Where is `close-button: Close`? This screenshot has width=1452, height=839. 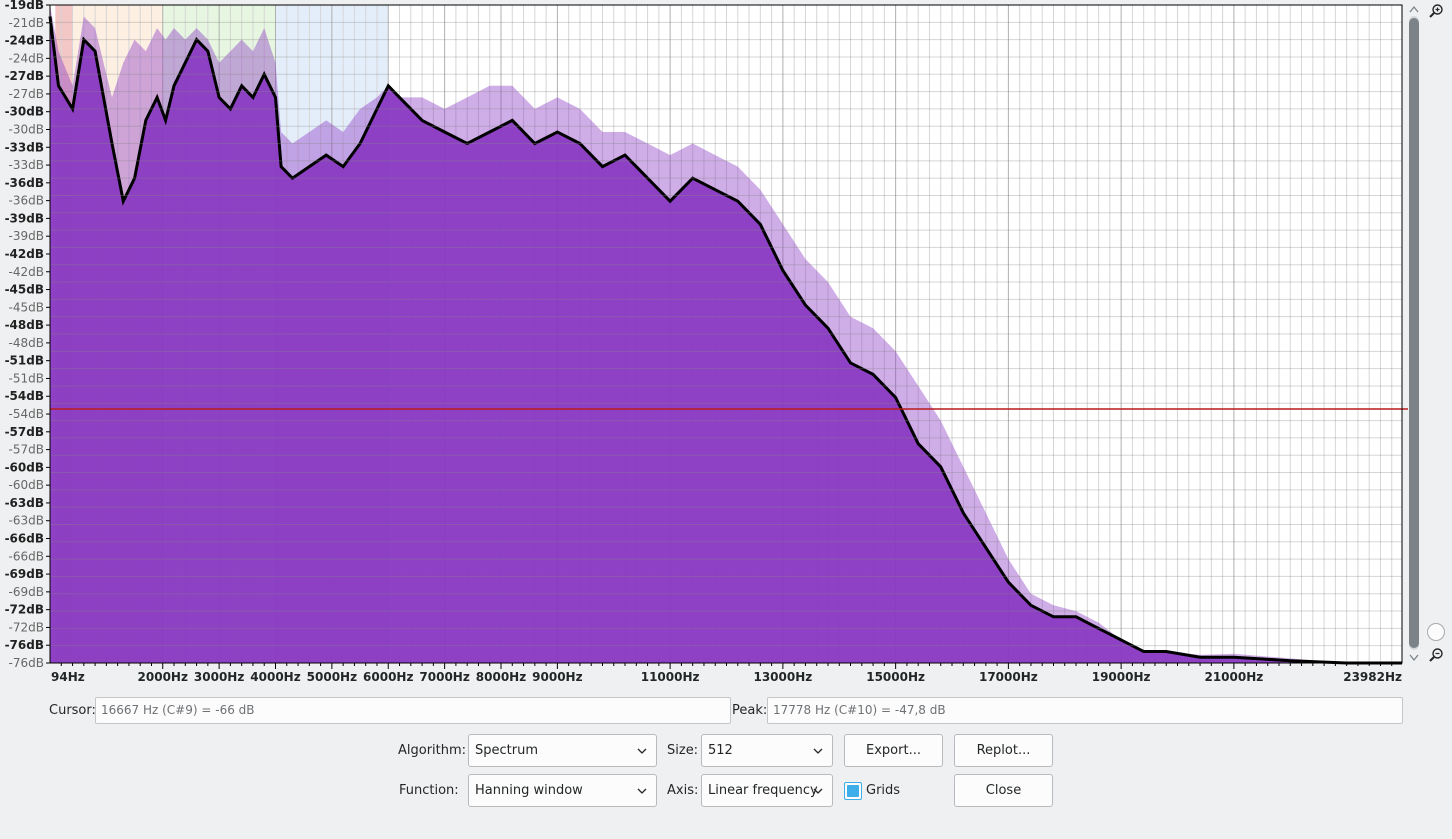
close-button: Close is located at coordinates (1003, 790).